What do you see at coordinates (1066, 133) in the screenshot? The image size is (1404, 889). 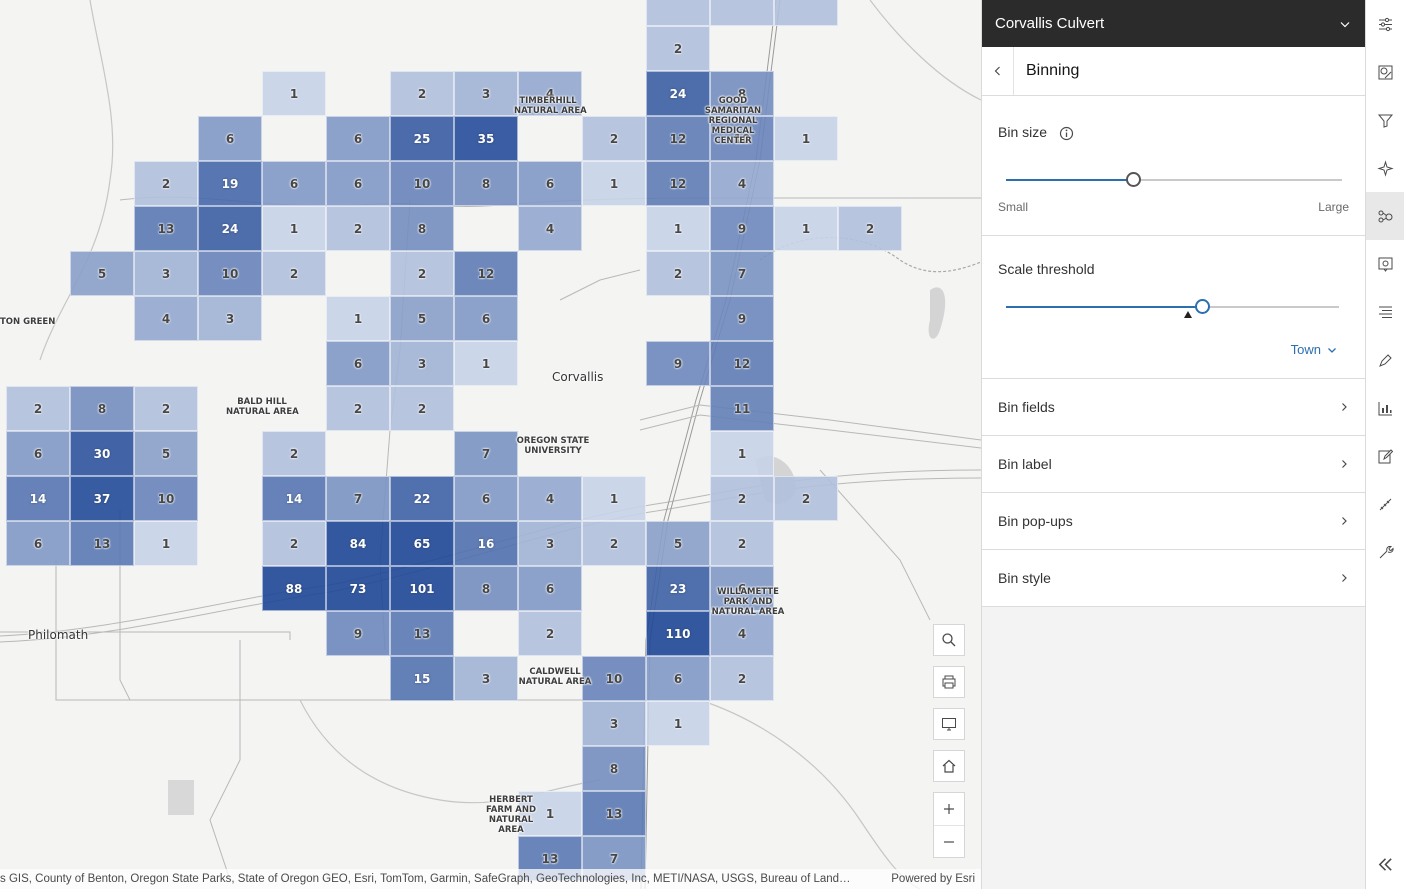 I see `info-icon` at bounding box center [1066, 133].